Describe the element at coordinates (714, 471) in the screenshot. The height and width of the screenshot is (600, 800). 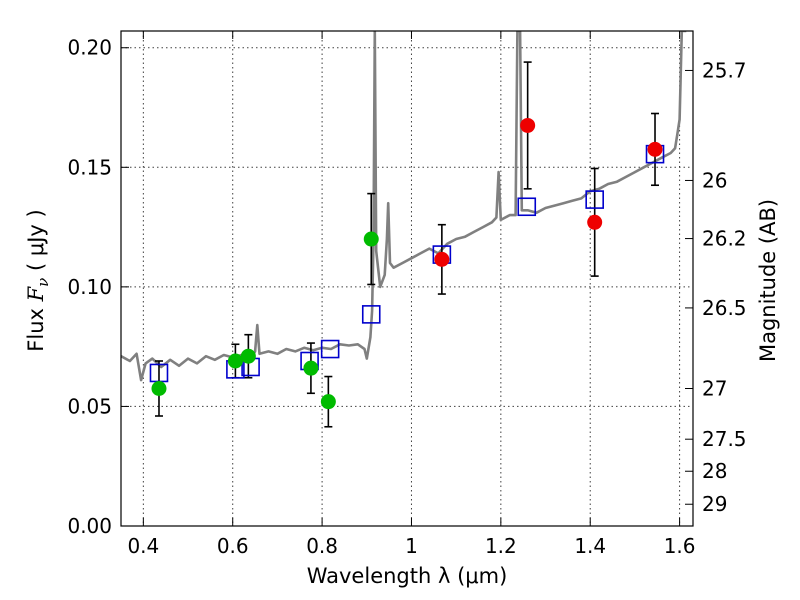
I see `magnitude-tick-label: 28` at that location.